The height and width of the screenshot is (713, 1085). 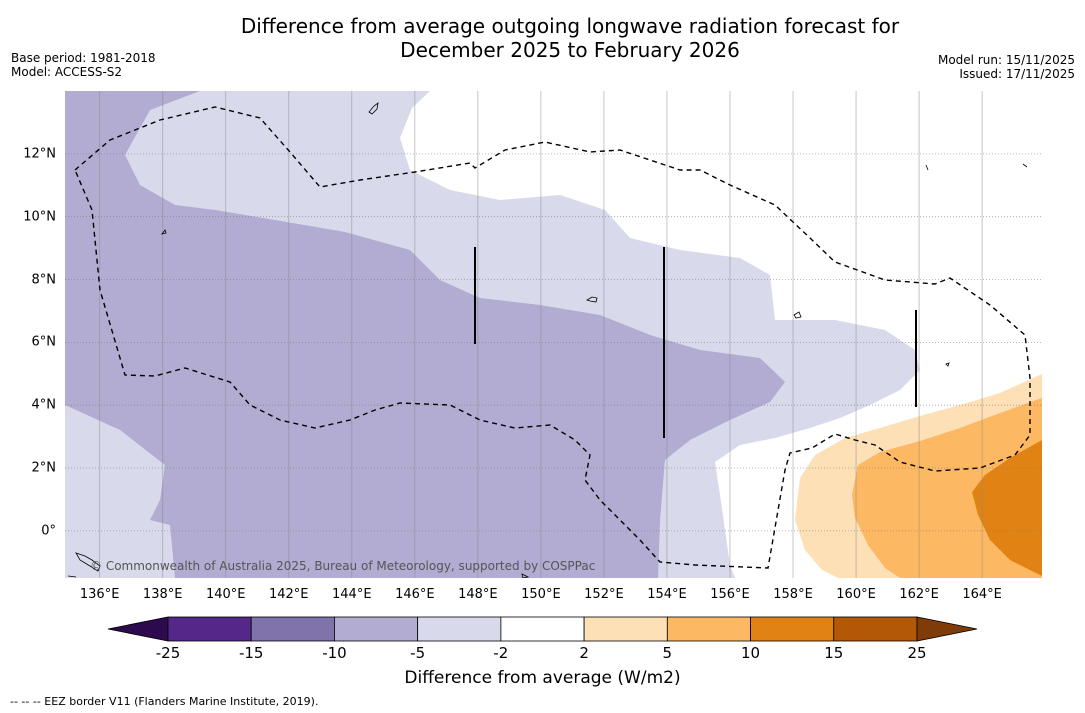 What do you see at coordinates (44, 342) in the screenshot?
I see `latitude-label: 6°N` at bounding box center [44, 342].